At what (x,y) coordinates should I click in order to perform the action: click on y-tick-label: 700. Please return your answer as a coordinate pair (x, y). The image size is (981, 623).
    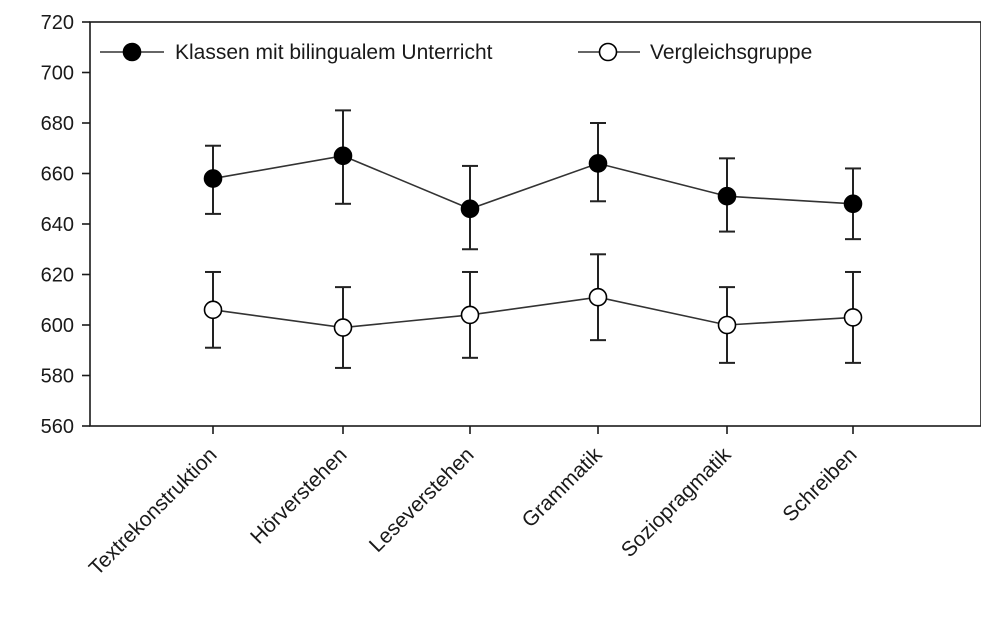
    Looking at the image, I should click on (57, 74).